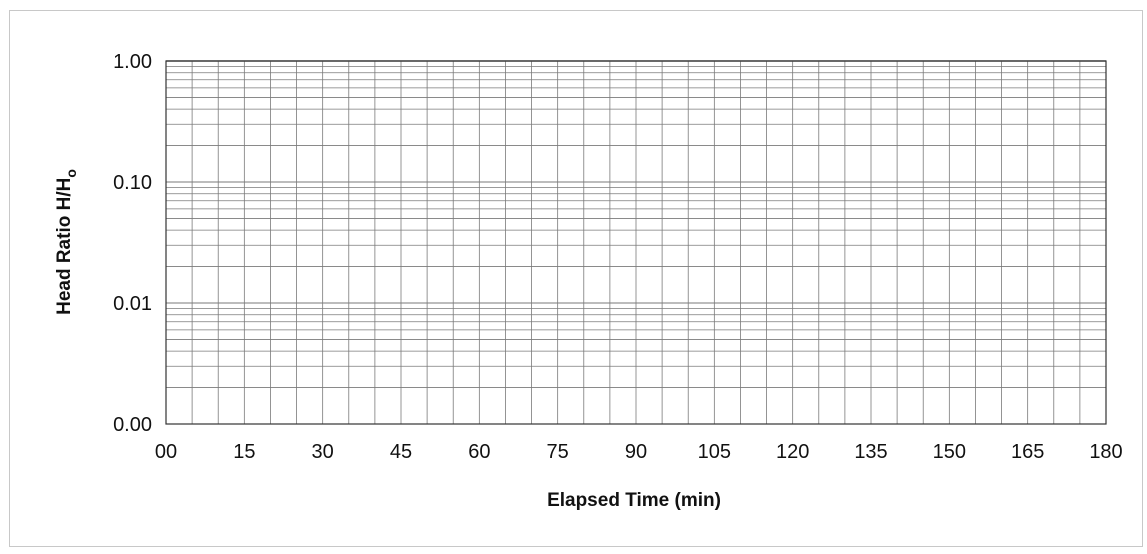  I want to click on y-axis-title: Head Ratio H/Ho, so click(66, 242).